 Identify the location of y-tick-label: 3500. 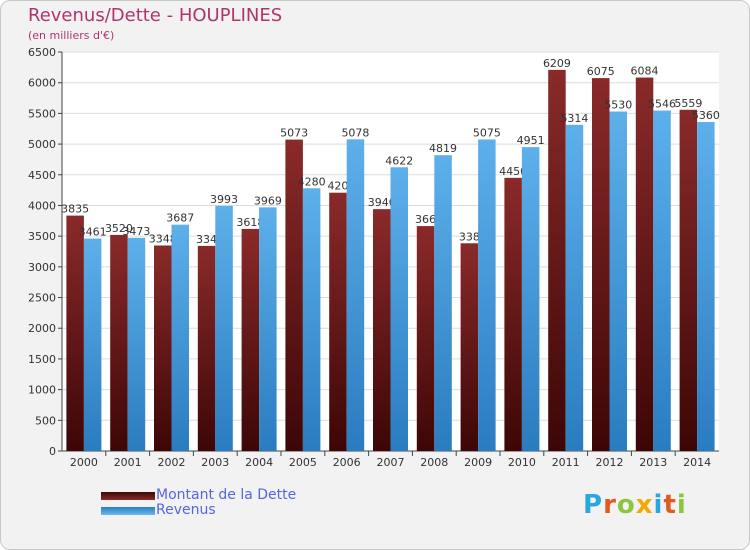
(42, 236).